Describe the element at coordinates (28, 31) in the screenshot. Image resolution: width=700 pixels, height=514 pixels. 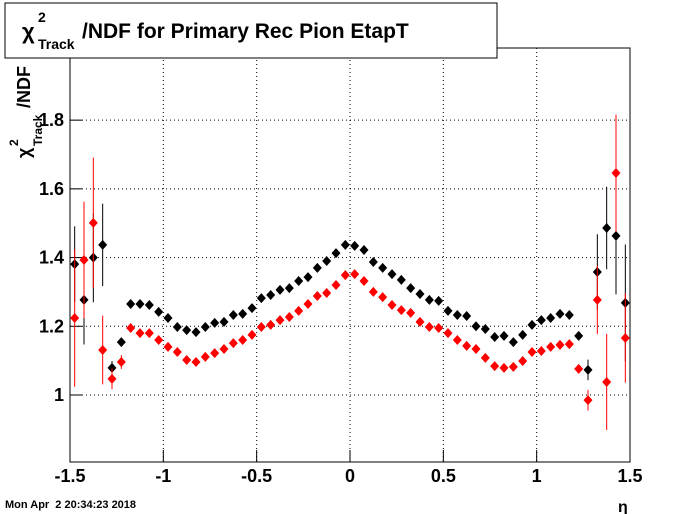
I see `title-symbol: χ` at that location.